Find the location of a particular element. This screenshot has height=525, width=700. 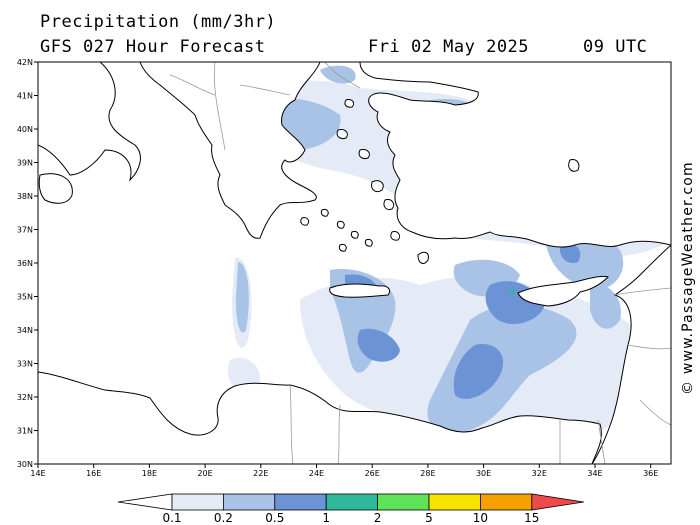

lon-tick-label: 30E is located at coordinates (483, 473).